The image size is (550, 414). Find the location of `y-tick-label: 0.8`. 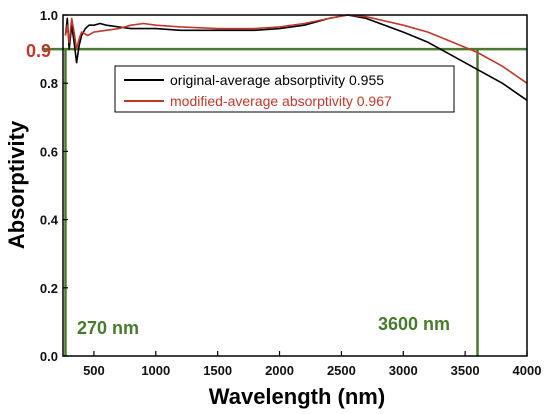

y-tick-label: 0.8 is located at coordinates (49, 83).